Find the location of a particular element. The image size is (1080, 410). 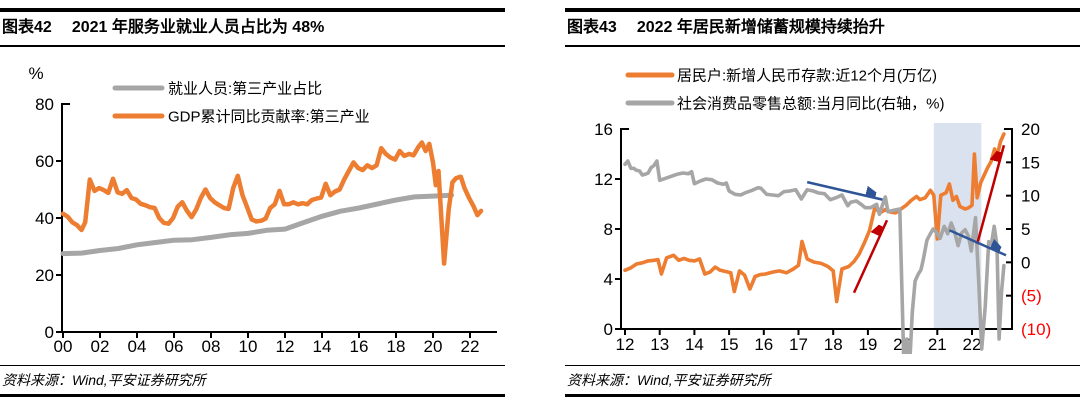

x-axis-label: 00 is located at coordinates (63, 346).